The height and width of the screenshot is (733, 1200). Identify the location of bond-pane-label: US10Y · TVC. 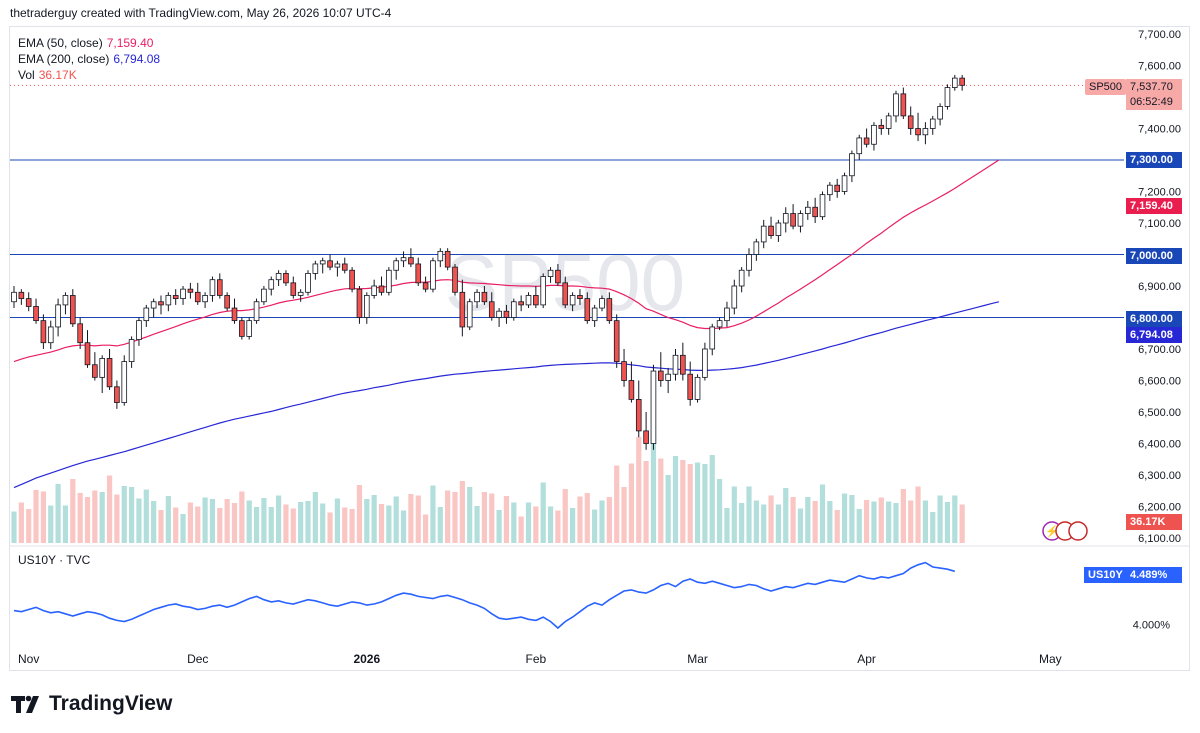
(54, 560).